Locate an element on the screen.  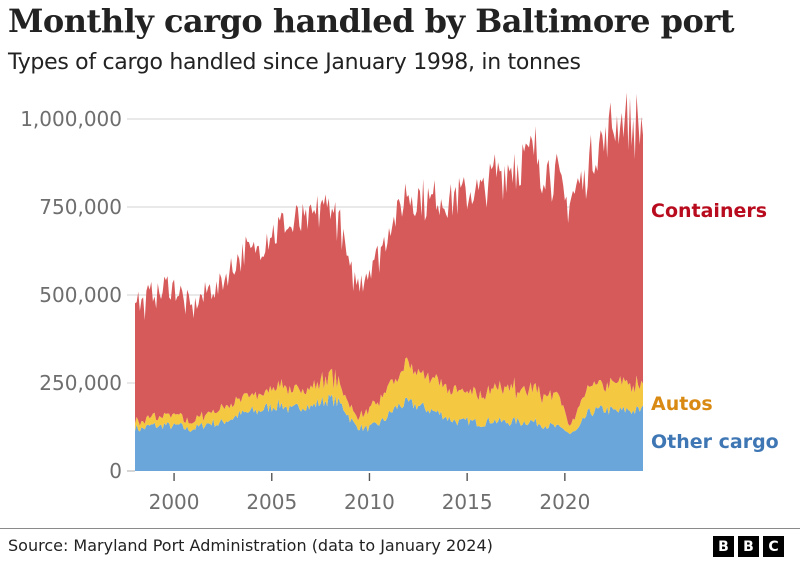
x-tick-label: 2020 is located at coordinates (564, 502).